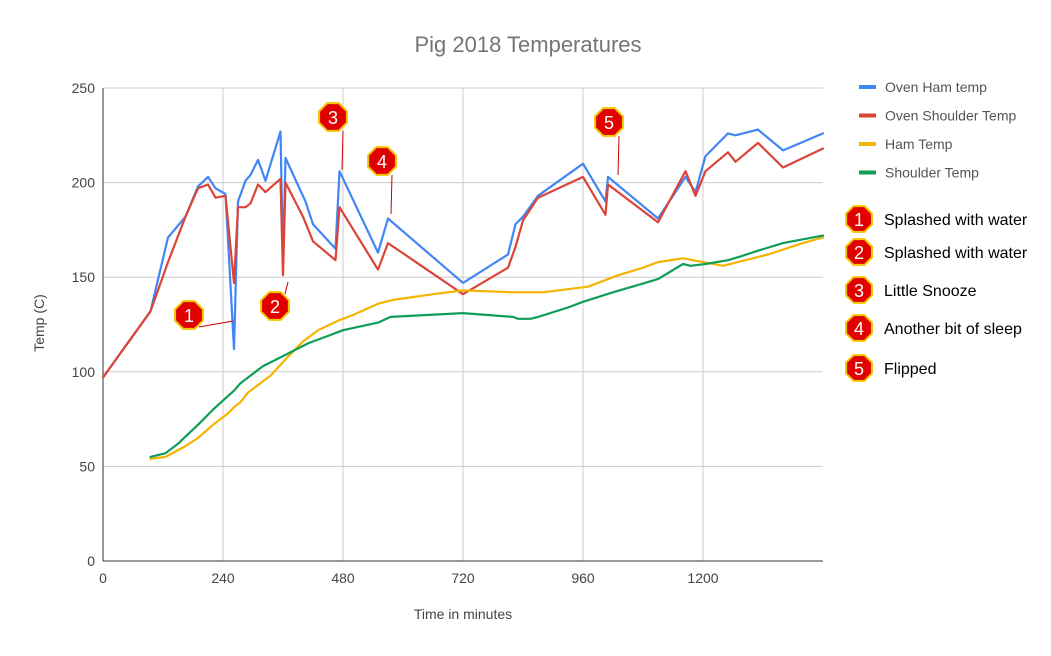 This screenshot has width=1051, height=656. What do you see at coordinates (87, 466) in the screenshot?
I see `y-tick-label: 50` at bounding box center [87, 466].